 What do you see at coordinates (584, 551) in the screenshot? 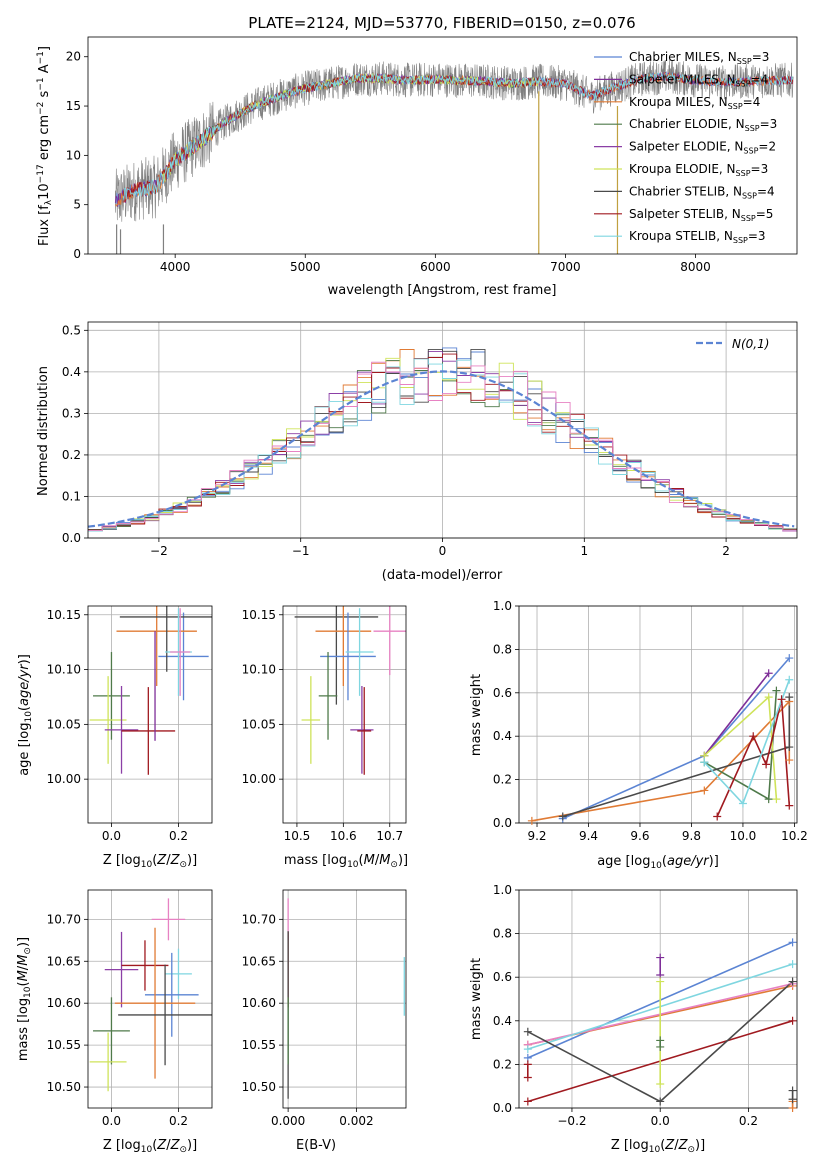
I see `x-tick-label: 1` at bounding box center [584, 551].